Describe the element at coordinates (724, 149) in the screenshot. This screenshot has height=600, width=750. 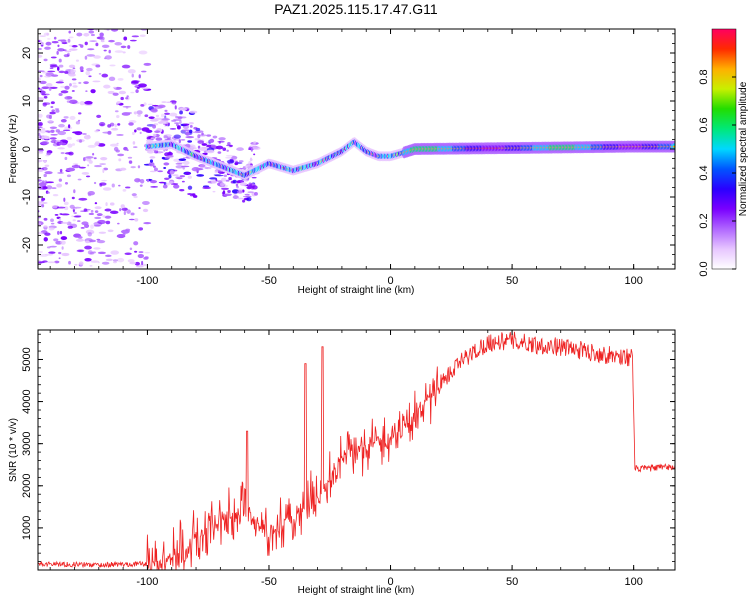
I see `colorbar-gradient` at that location.